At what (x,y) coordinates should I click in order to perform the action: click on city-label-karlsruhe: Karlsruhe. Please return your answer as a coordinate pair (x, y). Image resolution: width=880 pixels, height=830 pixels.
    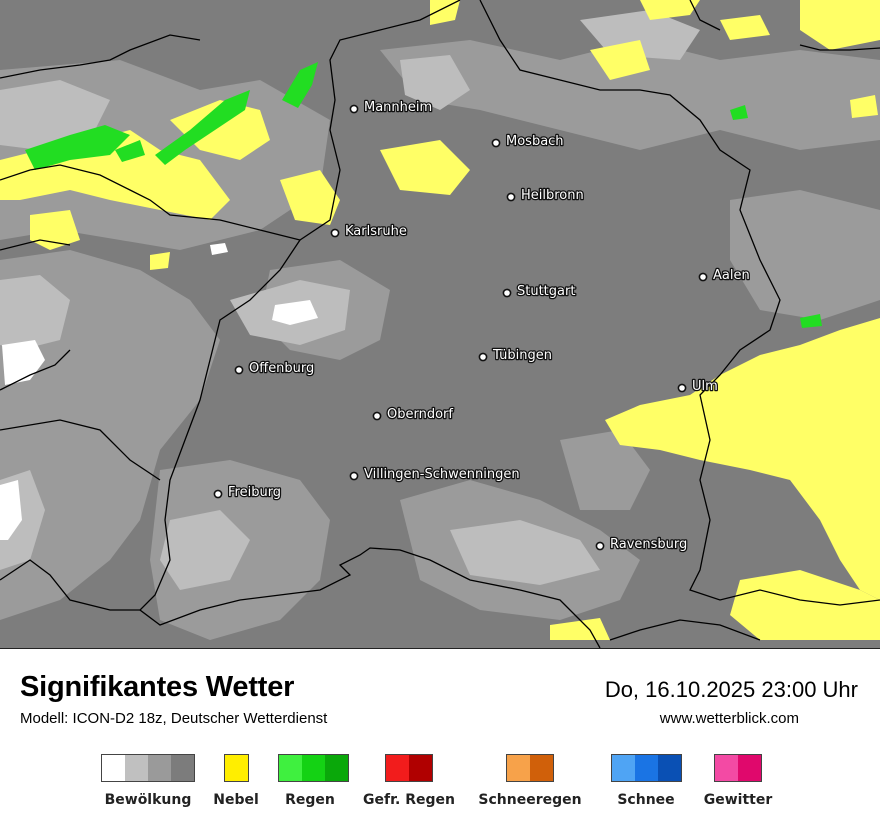
    Looking at the image, I should click on (376, 231).